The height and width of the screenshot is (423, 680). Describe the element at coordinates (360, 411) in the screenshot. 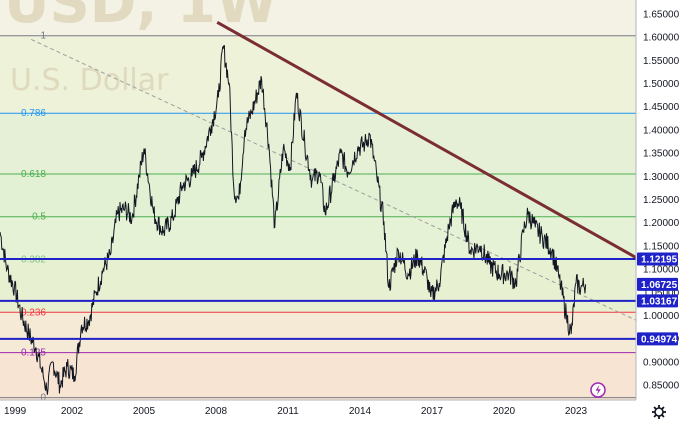

I see `x-tick-label: 2014` at that location.